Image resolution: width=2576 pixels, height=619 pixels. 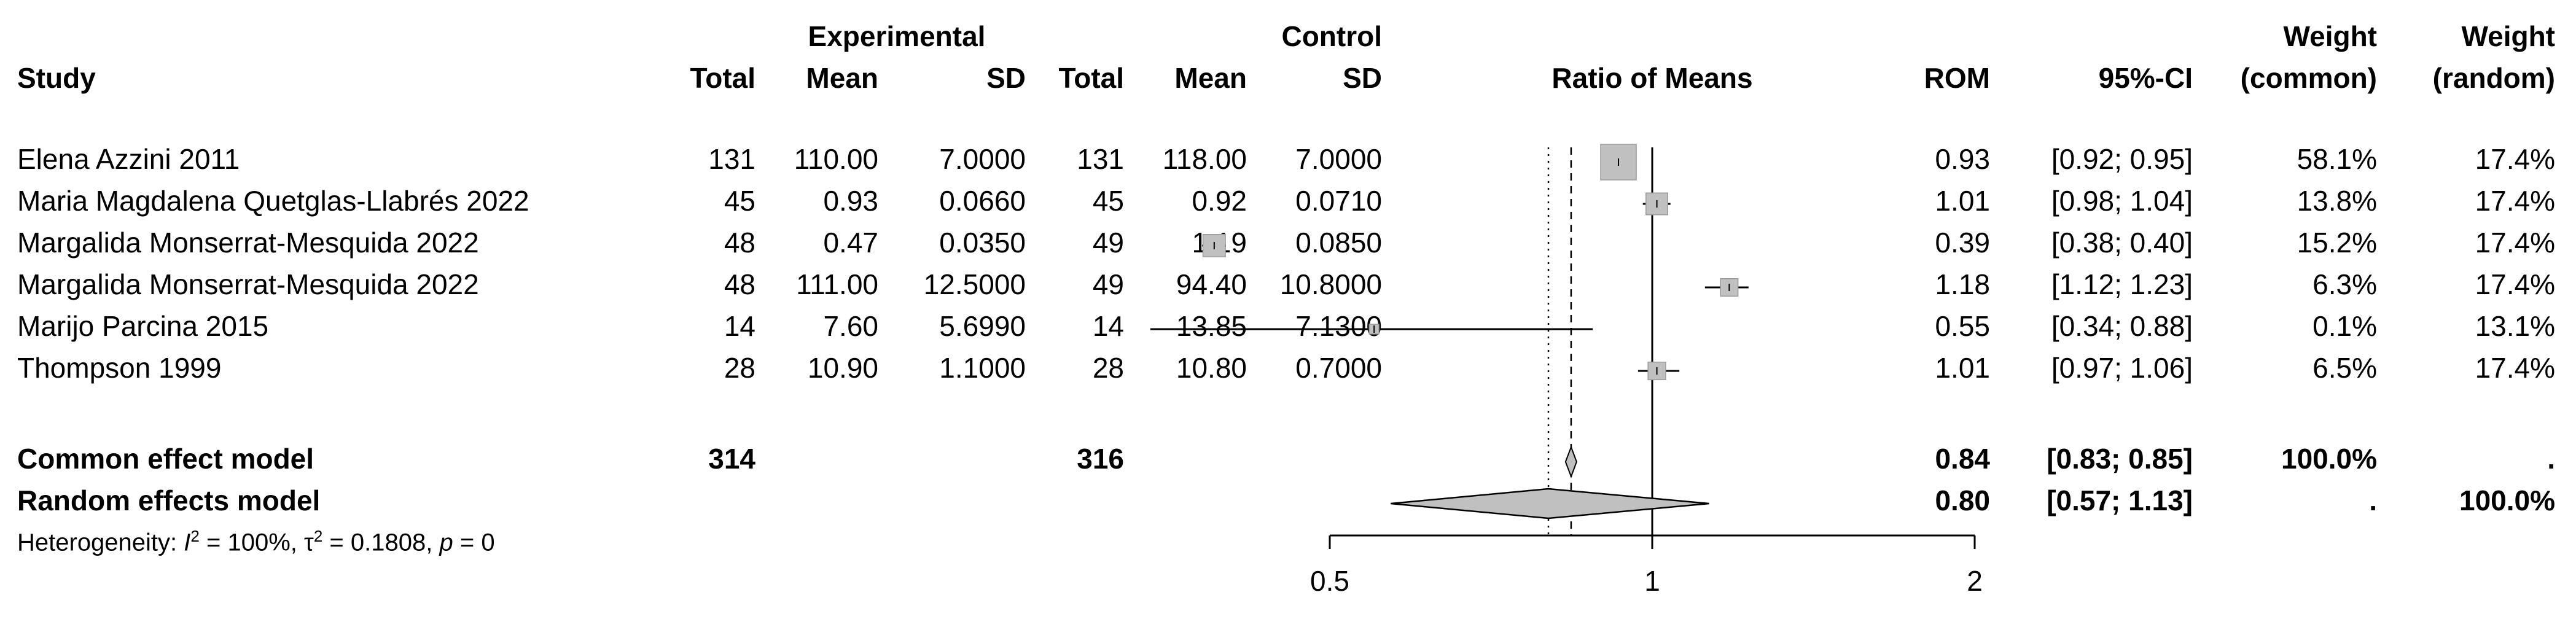 I want to click on header-e-mean: Mean, so click(x=842, y=78).